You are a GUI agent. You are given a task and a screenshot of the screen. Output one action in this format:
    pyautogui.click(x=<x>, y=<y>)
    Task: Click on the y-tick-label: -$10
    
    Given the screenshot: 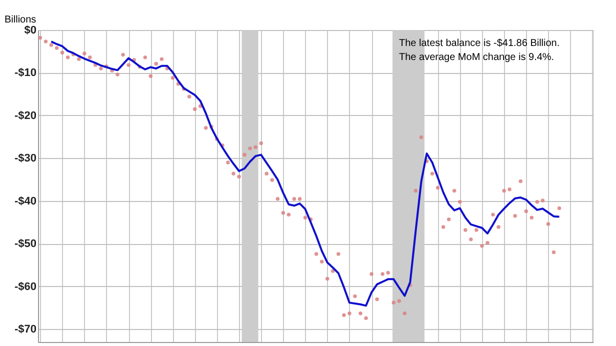 What is the action you would take?
    pyautogui.click(x=25, y=73)
    